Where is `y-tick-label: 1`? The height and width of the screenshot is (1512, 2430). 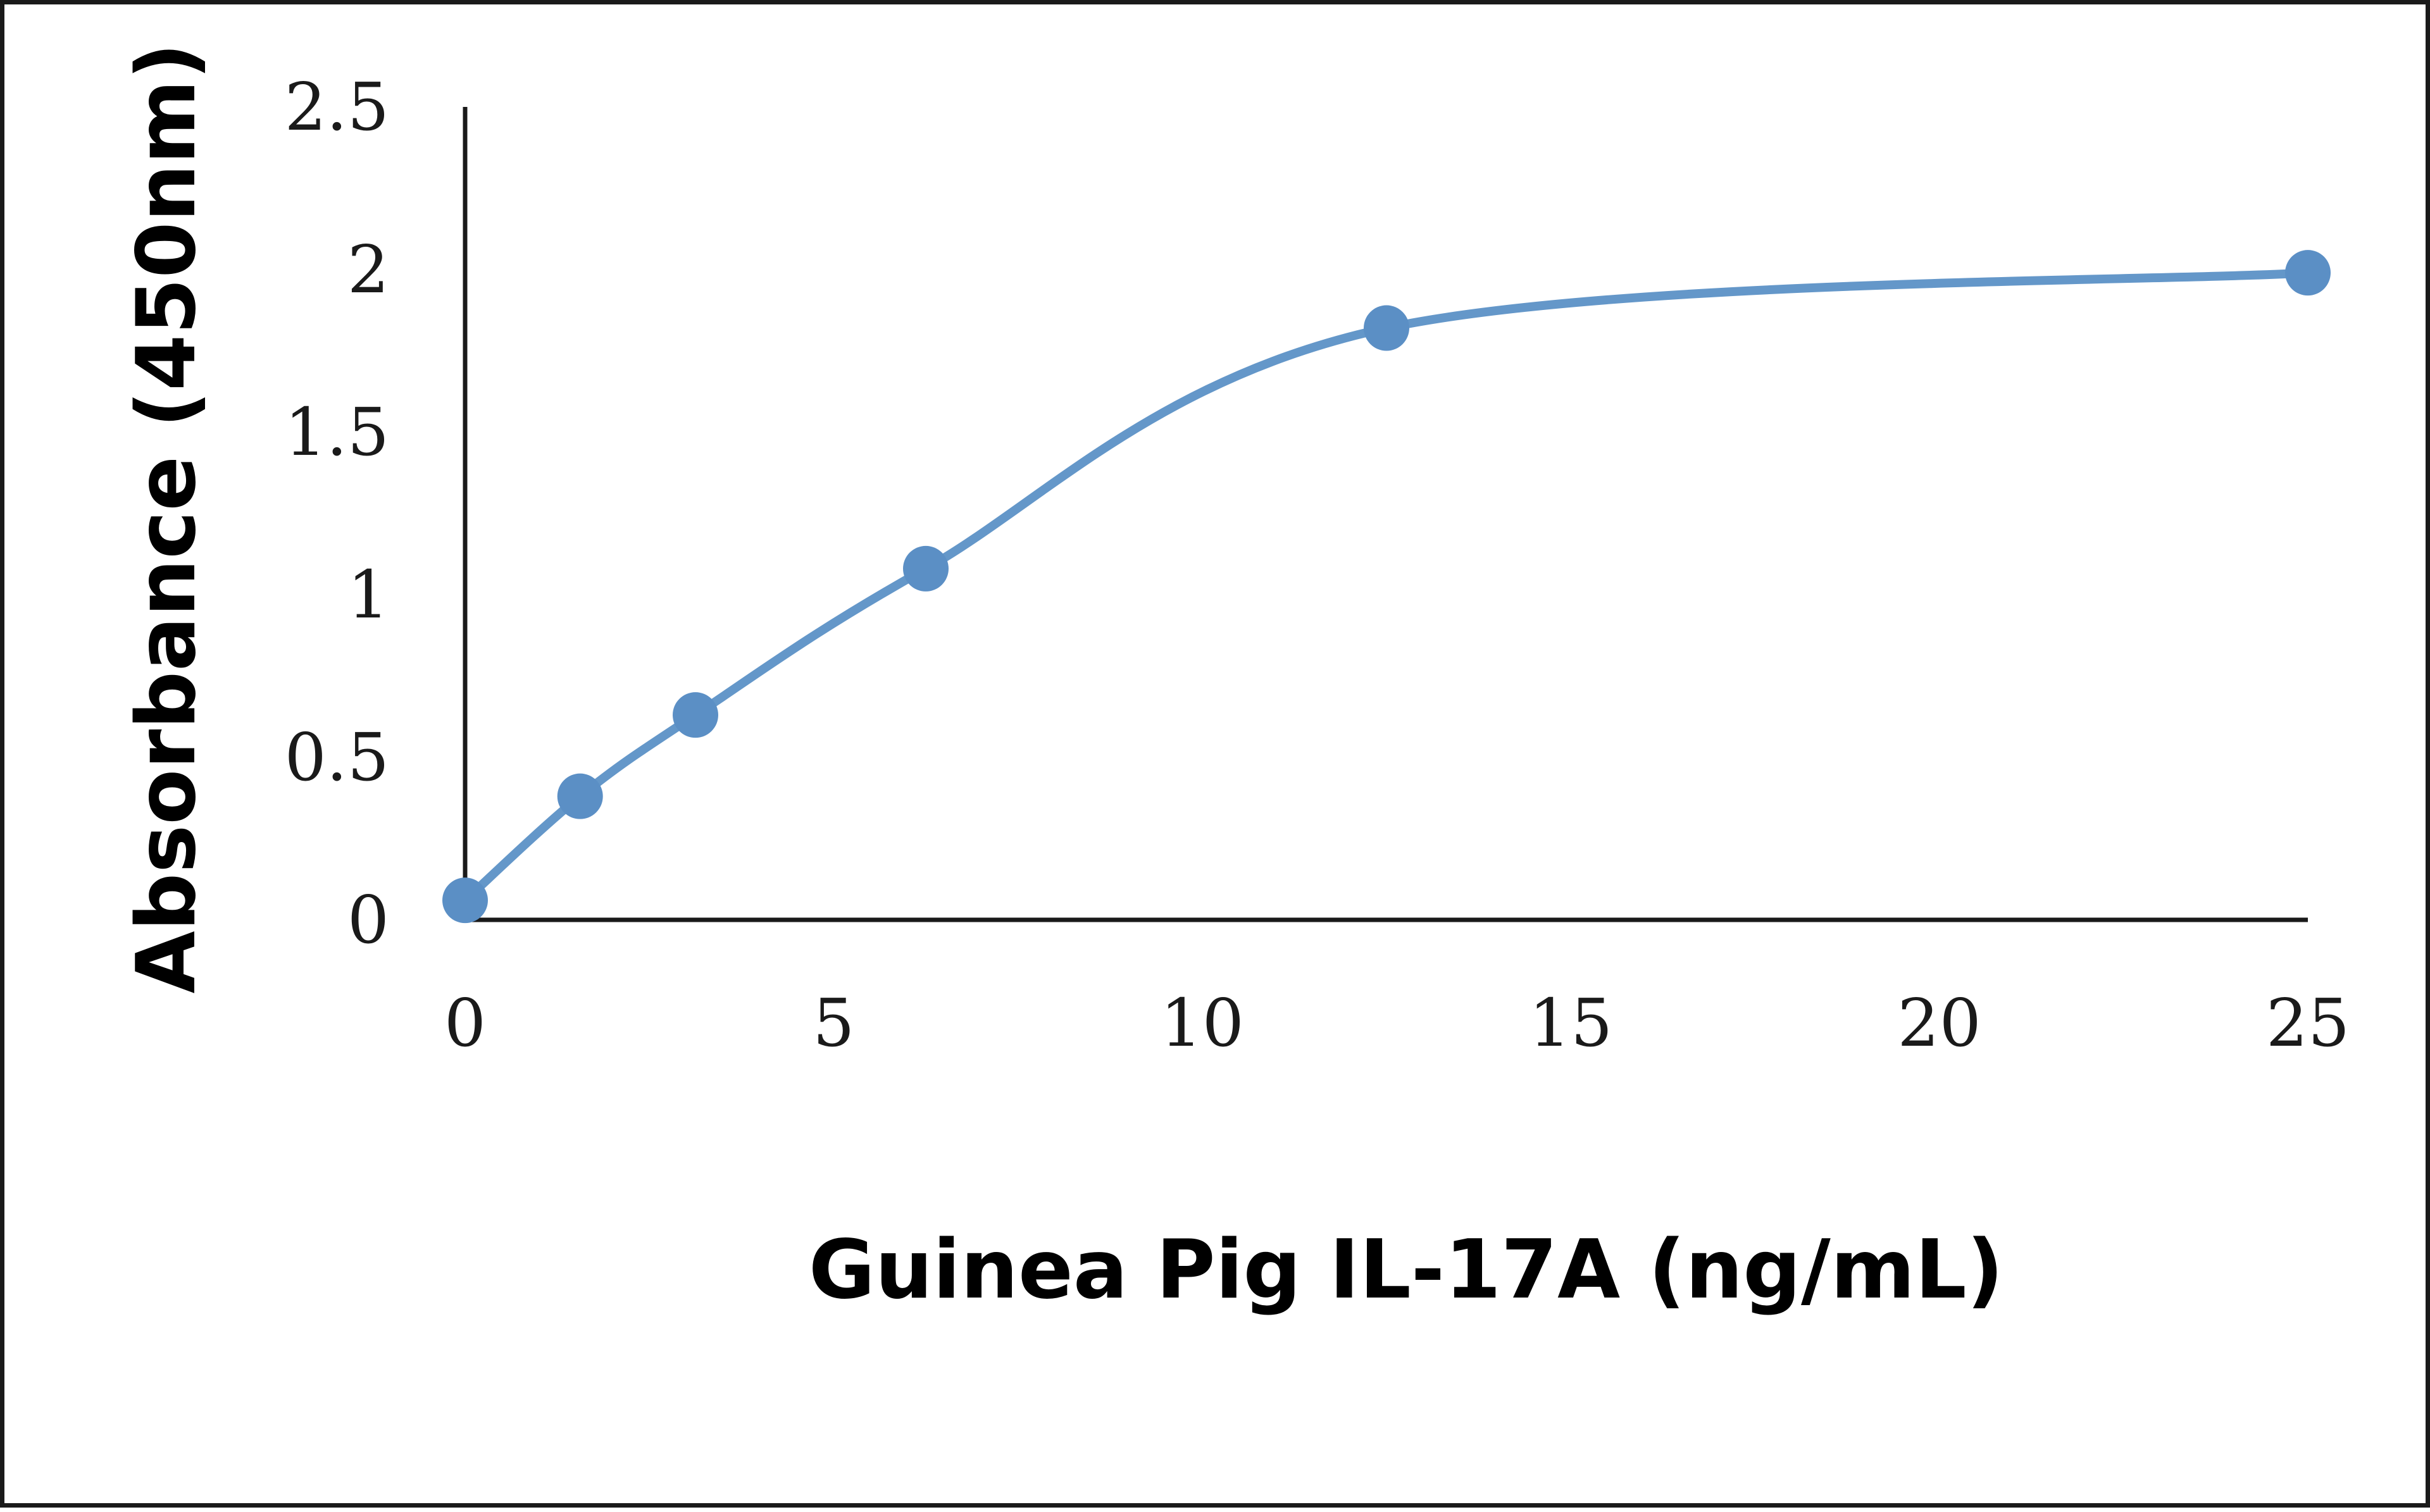 y-tick-label: 1 is located at coordinates (368, 594).